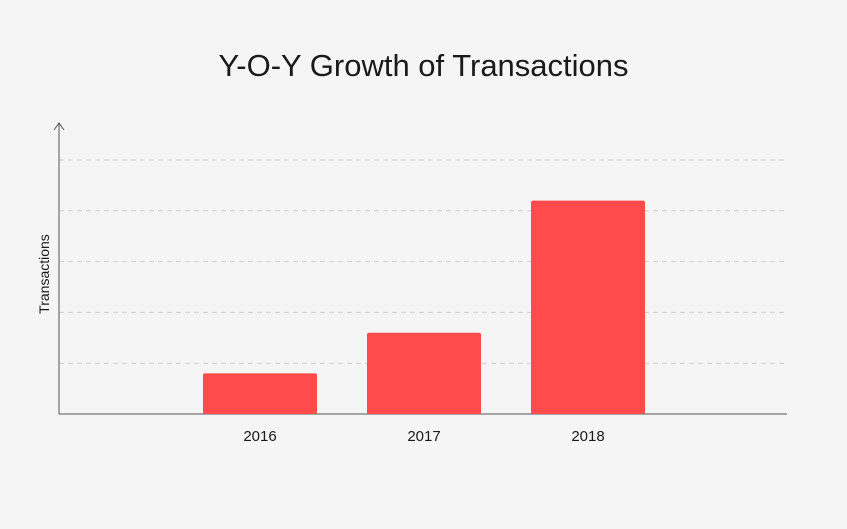 The height and width of the screenshot is (529, 847). What do you see at coordinates (423, 65) in the screenshot?
I see `chart-title: Y-O-Y Growth of Transactions` at bounding box center [423, 65].